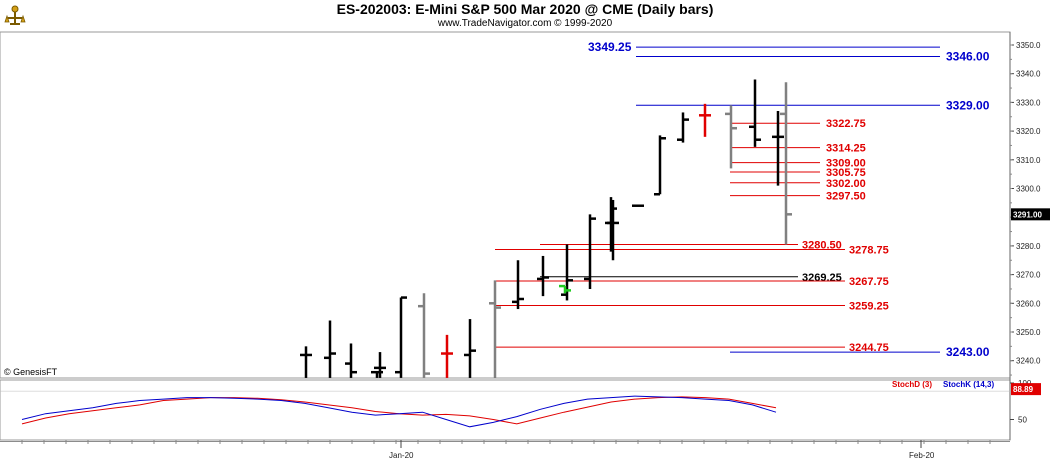 This screenshot has width=1050, height=464. I want to click on chart-subtitle: www.TradeNavigator.com © 1999-2020, so click(525, 23).